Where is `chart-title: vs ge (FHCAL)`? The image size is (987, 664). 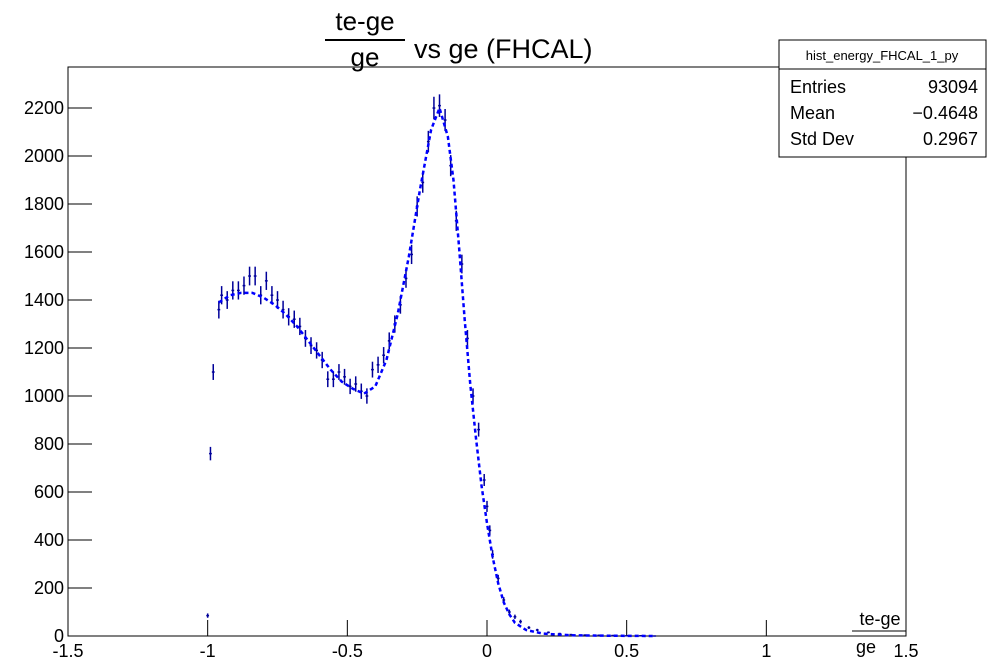
chart-title: vs ge (FHCAL) is located at coordinates (503, 49).